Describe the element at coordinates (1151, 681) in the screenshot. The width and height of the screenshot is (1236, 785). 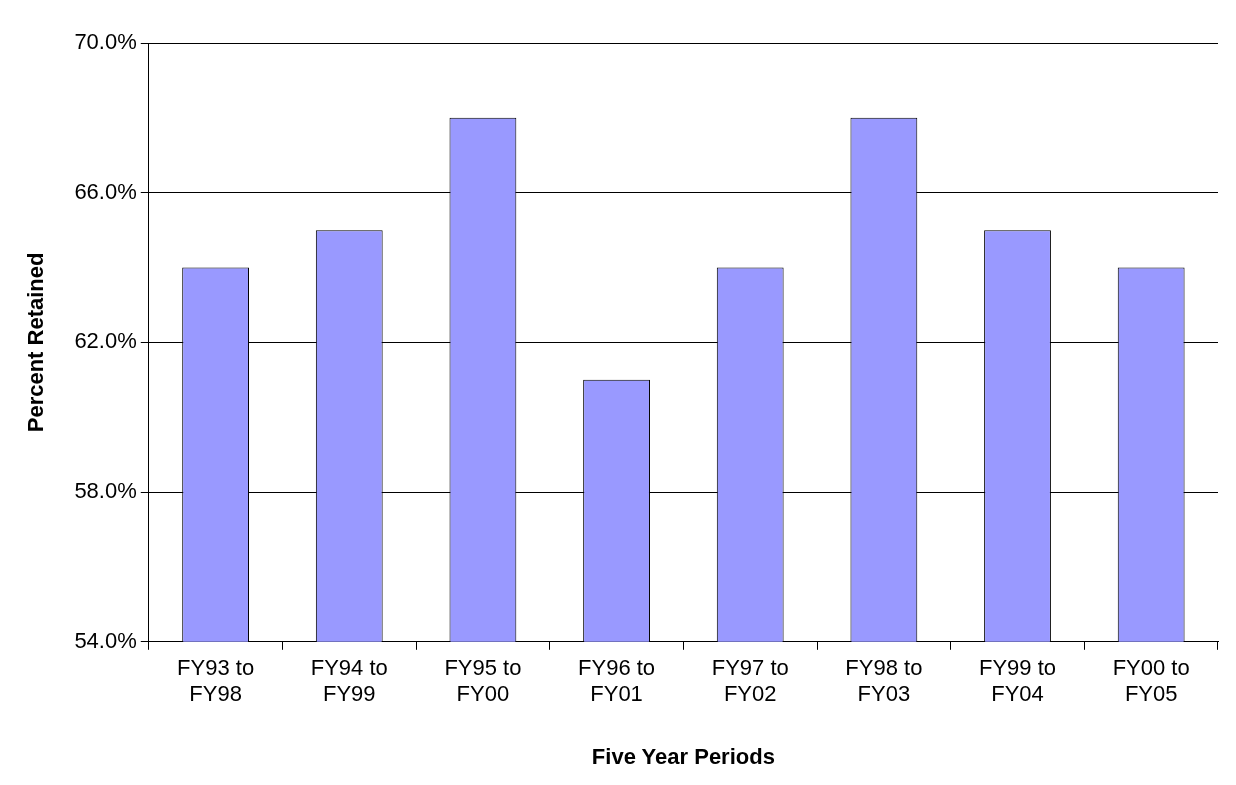
I see `x-tick-label: FY00 to FY05` at that location.